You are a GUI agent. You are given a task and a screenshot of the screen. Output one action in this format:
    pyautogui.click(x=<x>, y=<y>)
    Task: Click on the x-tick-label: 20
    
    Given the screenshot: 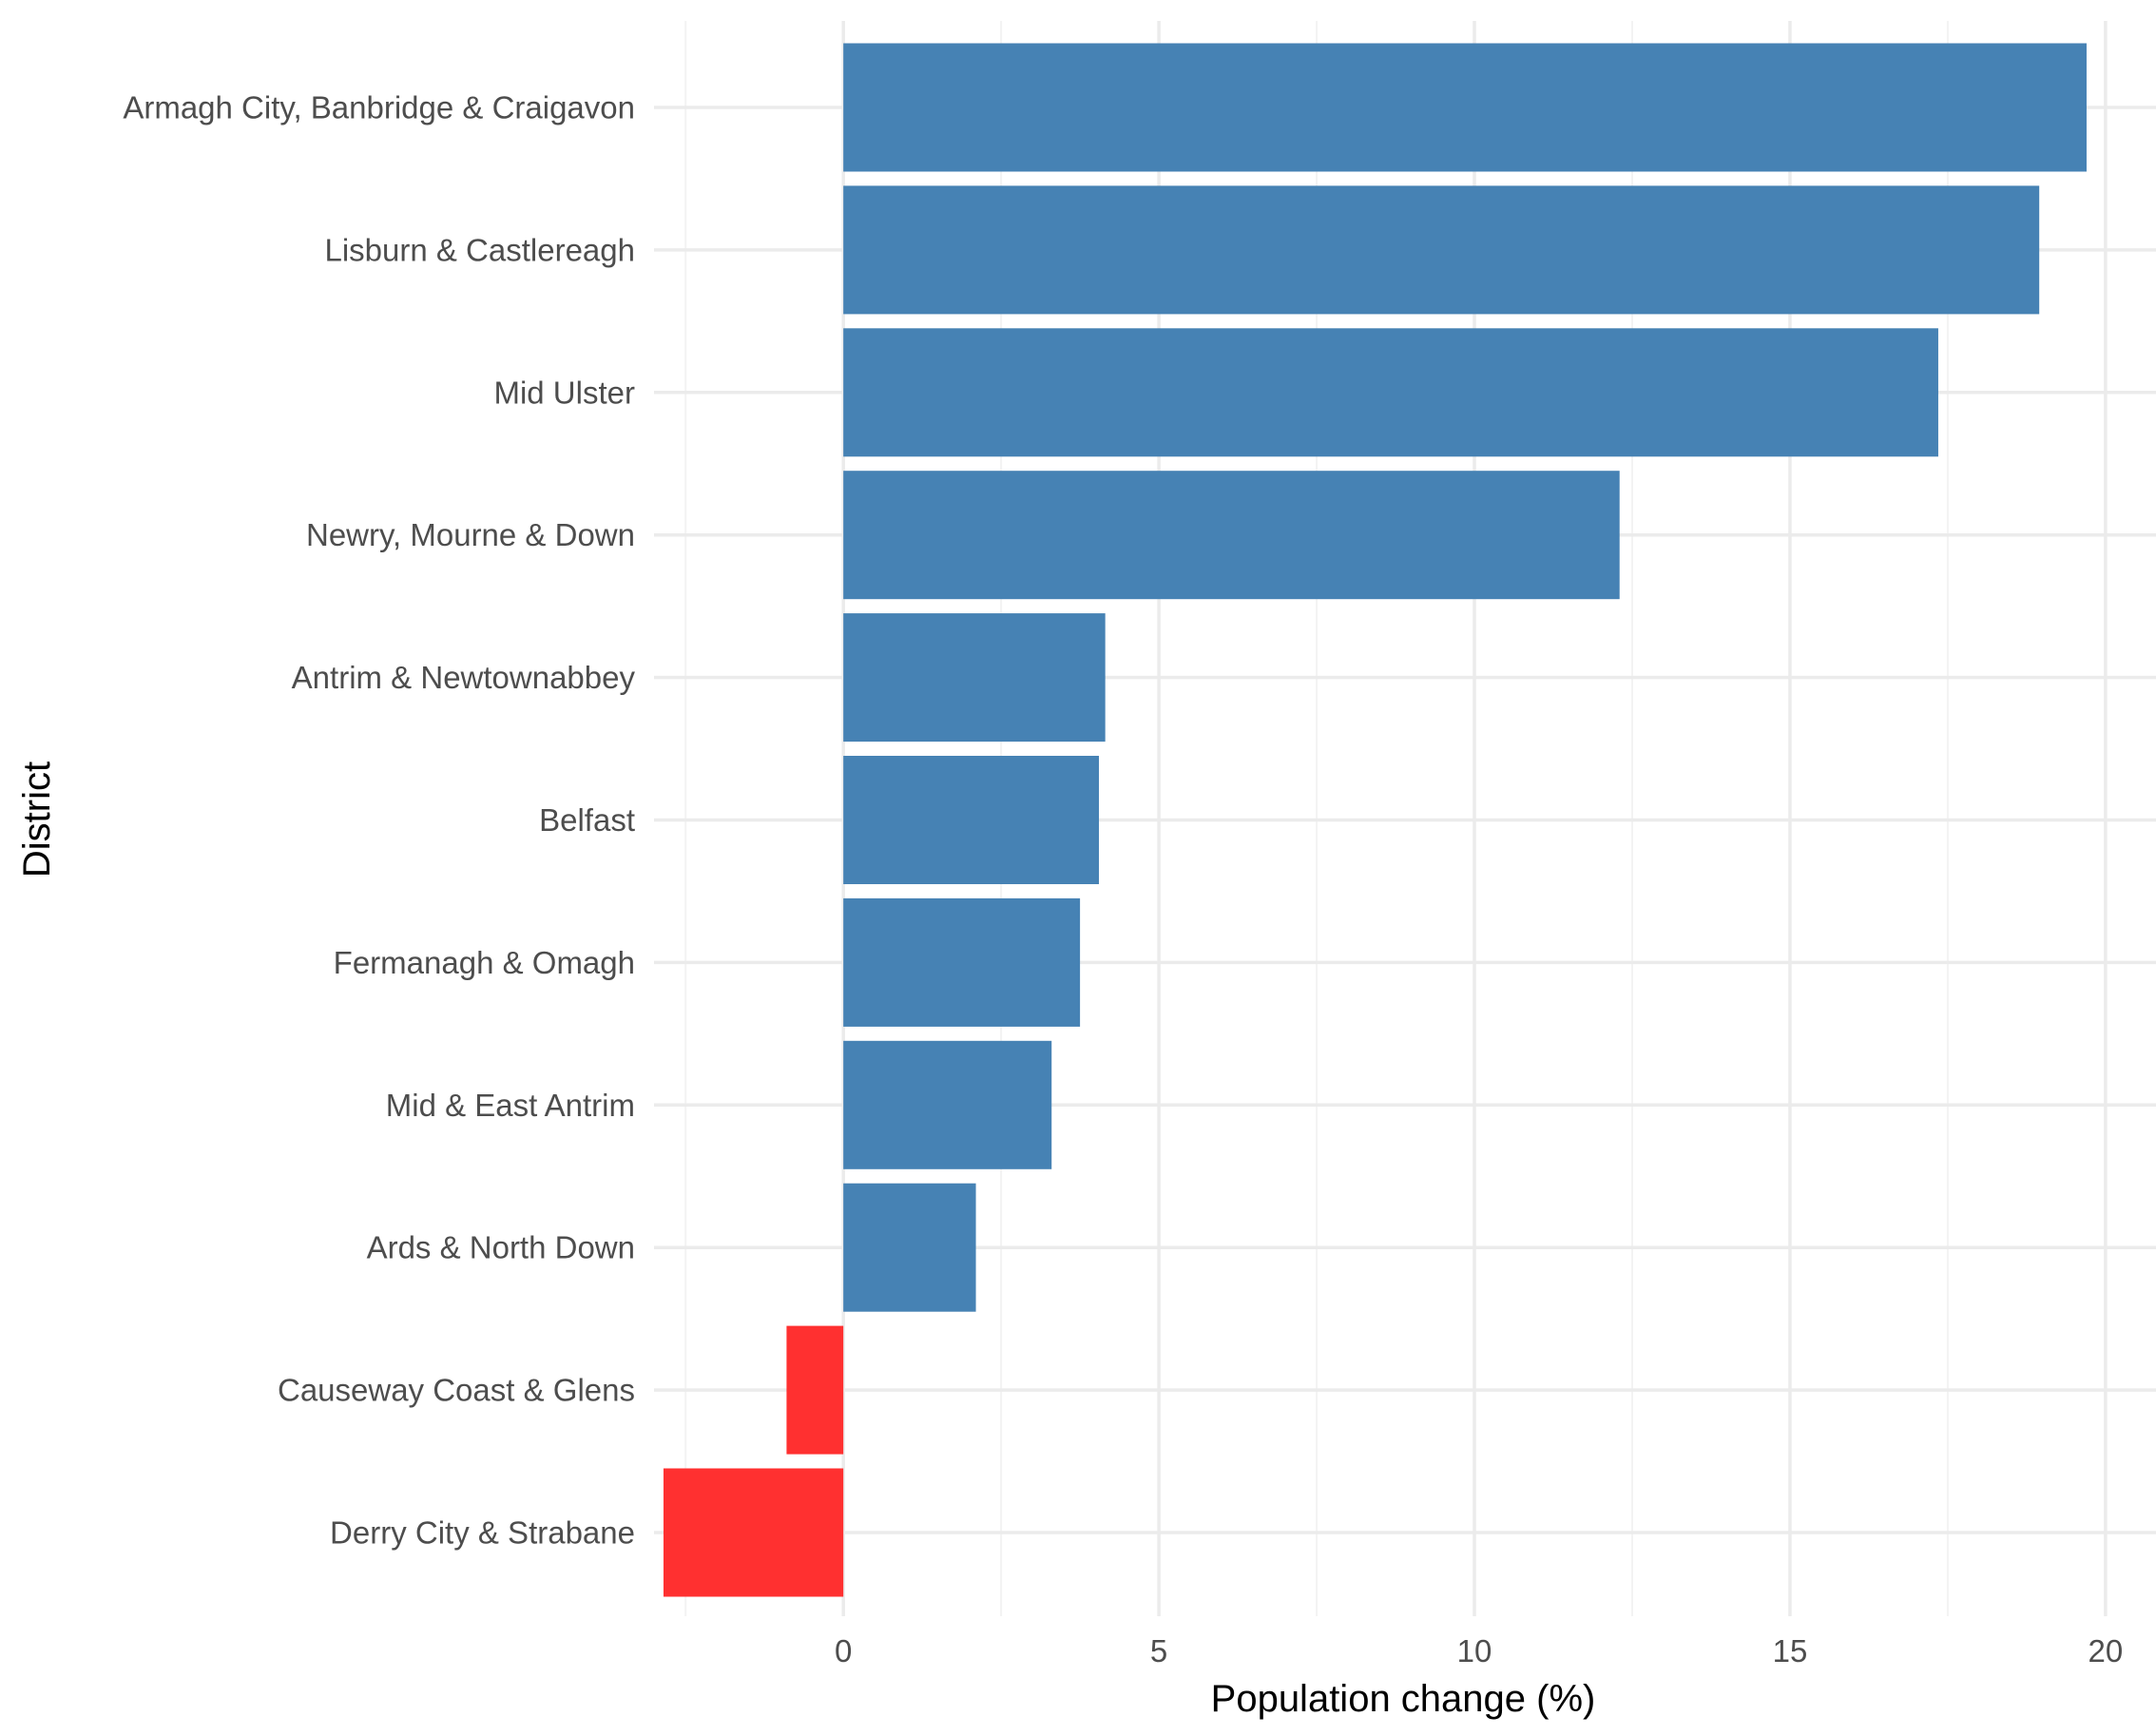 What is the action you would take?
    pyautogui.click(x=2106, y=1651)
    